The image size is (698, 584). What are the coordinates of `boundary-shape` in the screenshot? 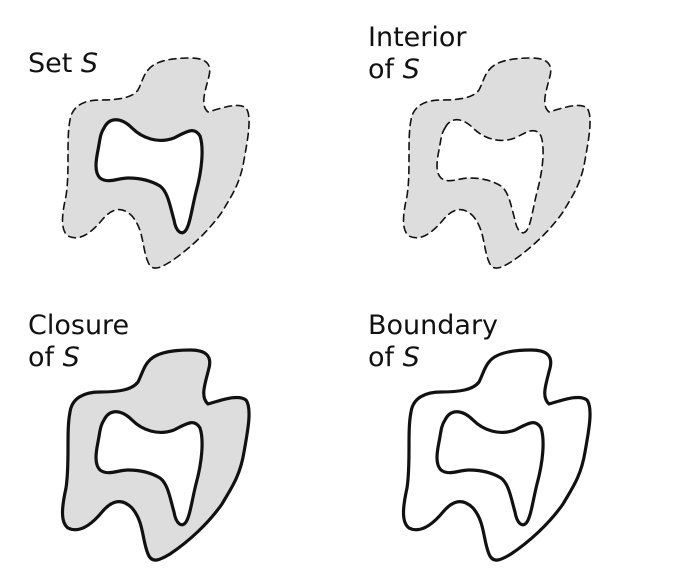 It's located at (496, 455).